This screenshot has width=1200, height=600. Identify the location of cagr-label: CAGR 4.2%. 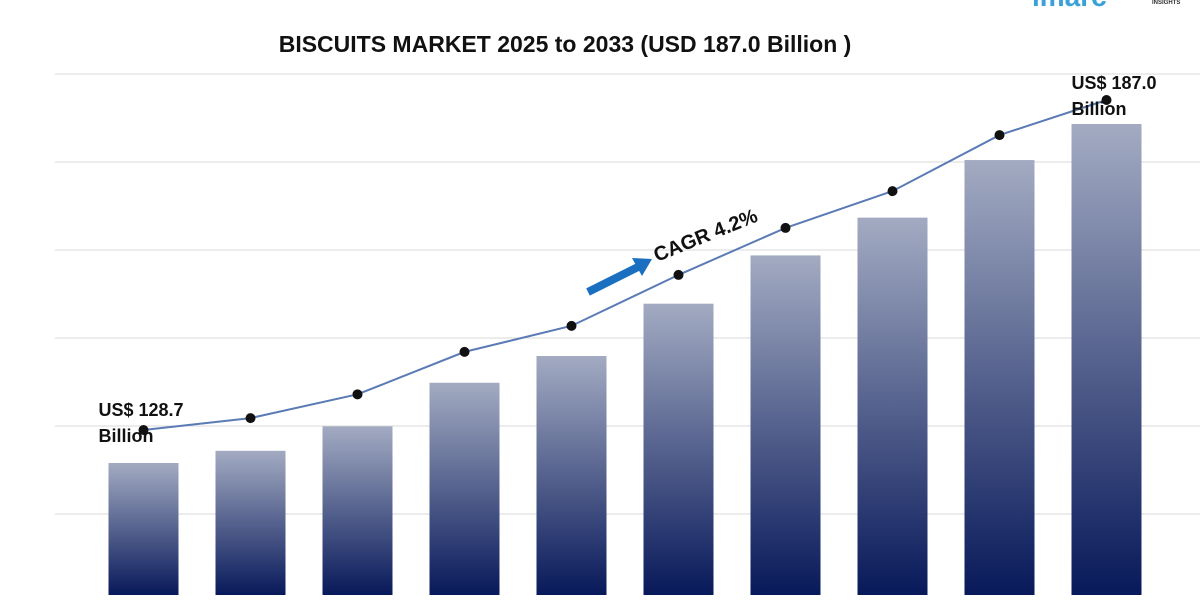
(706, 236).